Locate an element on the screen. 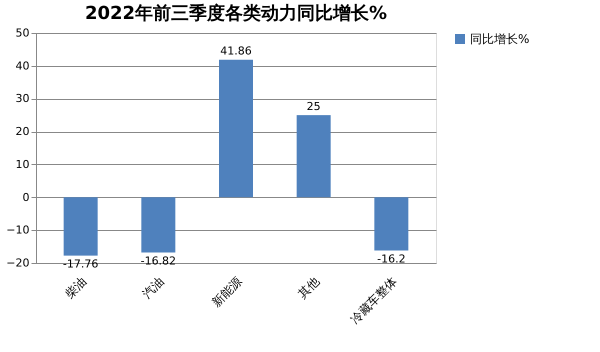 This screenshot has height=352, width=600. y-tick-label: −20 is located at coordinates (18, 263).